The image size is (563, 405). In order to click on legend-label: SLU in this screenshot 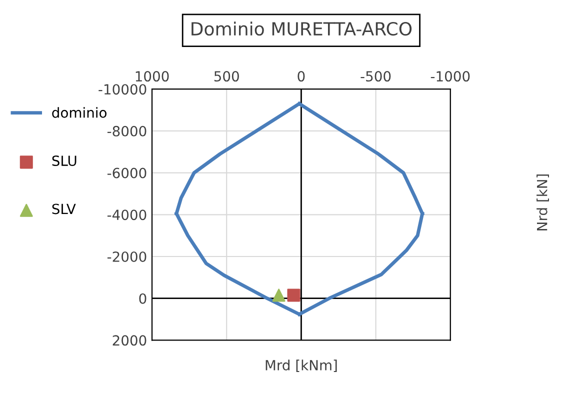, I will do `click(64, 161)`.